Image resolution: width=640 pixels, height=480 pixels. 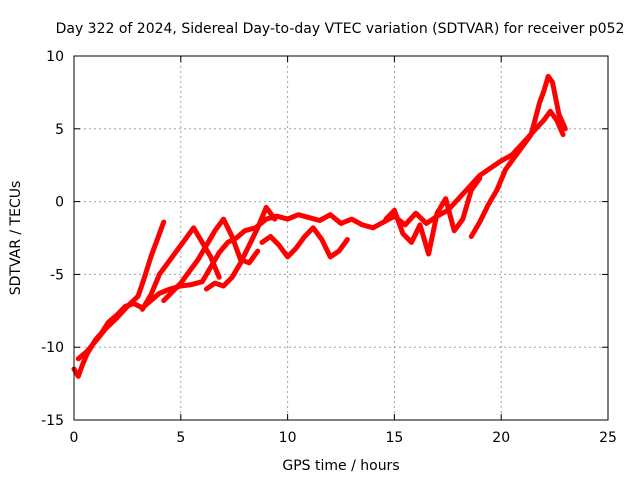 I want to click on x-axis-label: GPS time / hours, so click(x=340, y=466).